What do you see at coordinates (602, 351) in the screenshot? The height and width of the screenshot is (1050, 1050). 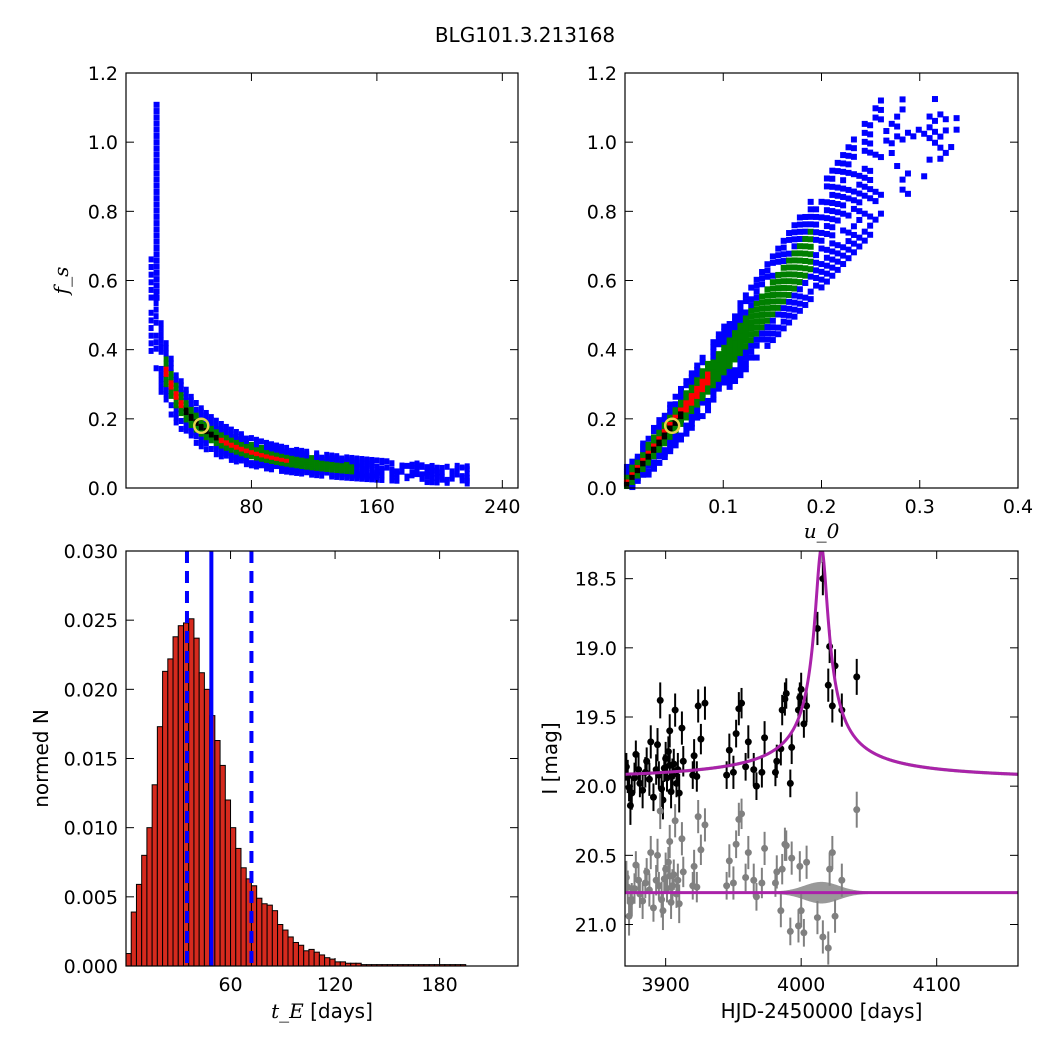 I see `y-tick-label: 0.4` at bounding box center [602, 351].